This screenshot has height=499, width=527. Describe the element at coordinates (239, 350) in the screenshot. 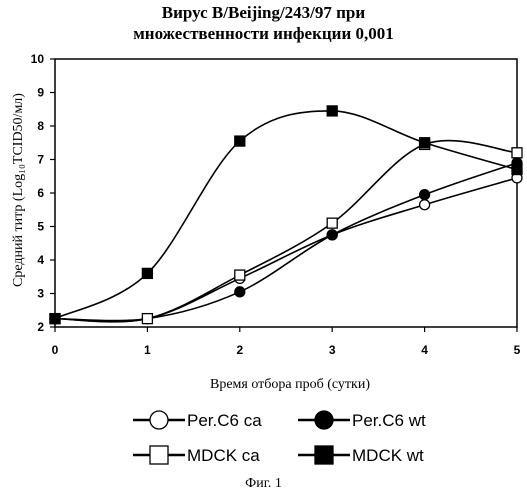

I see `x-tick-label: 2` at that location.